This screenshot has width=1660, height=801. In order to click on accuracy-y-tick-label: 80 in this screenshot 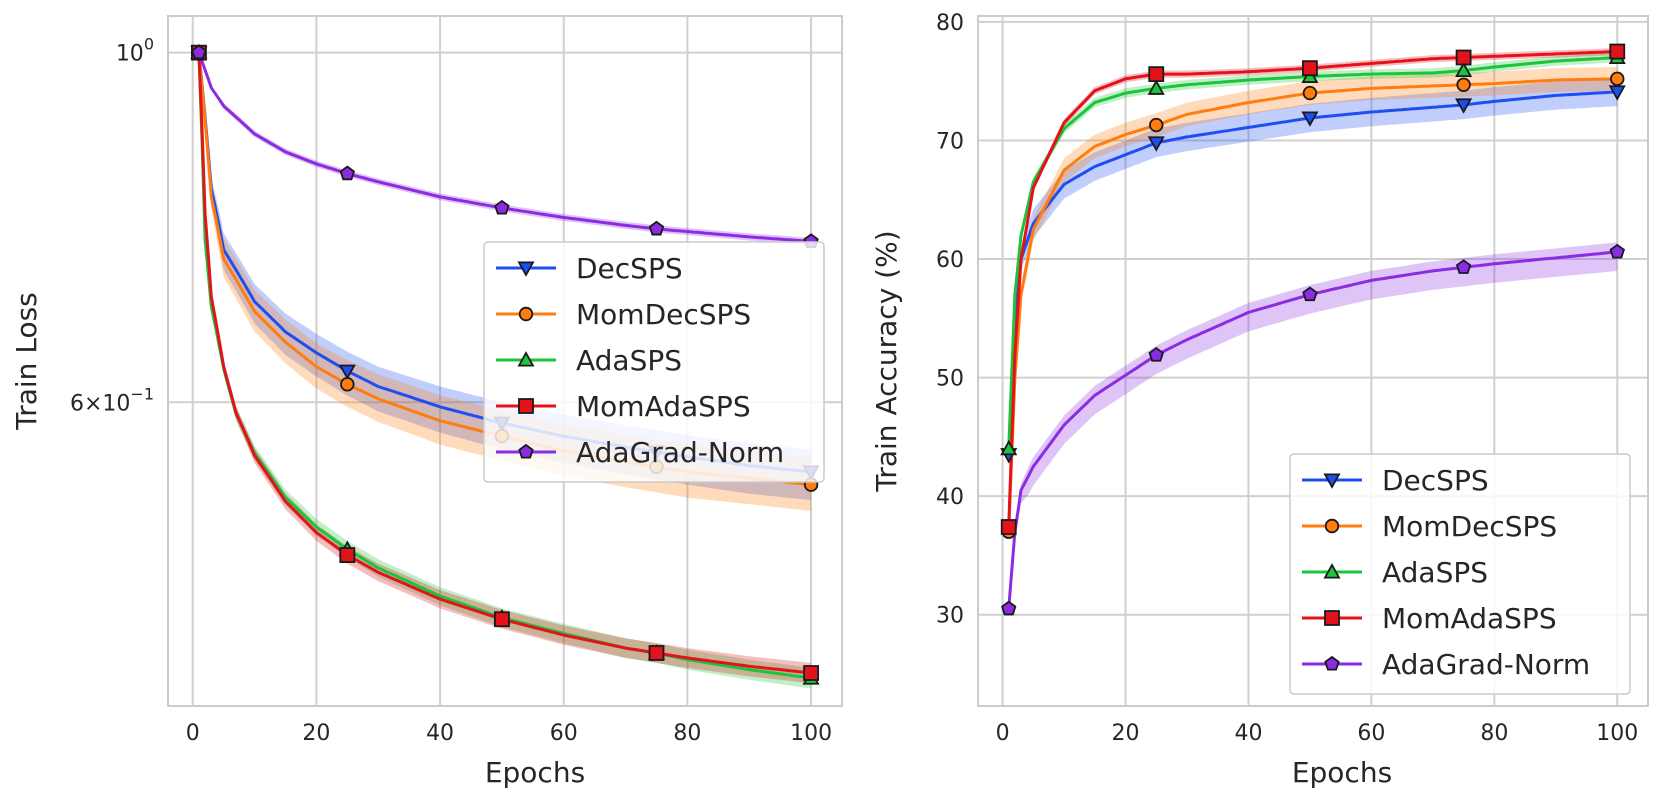, I will do `click(950, 23)`.